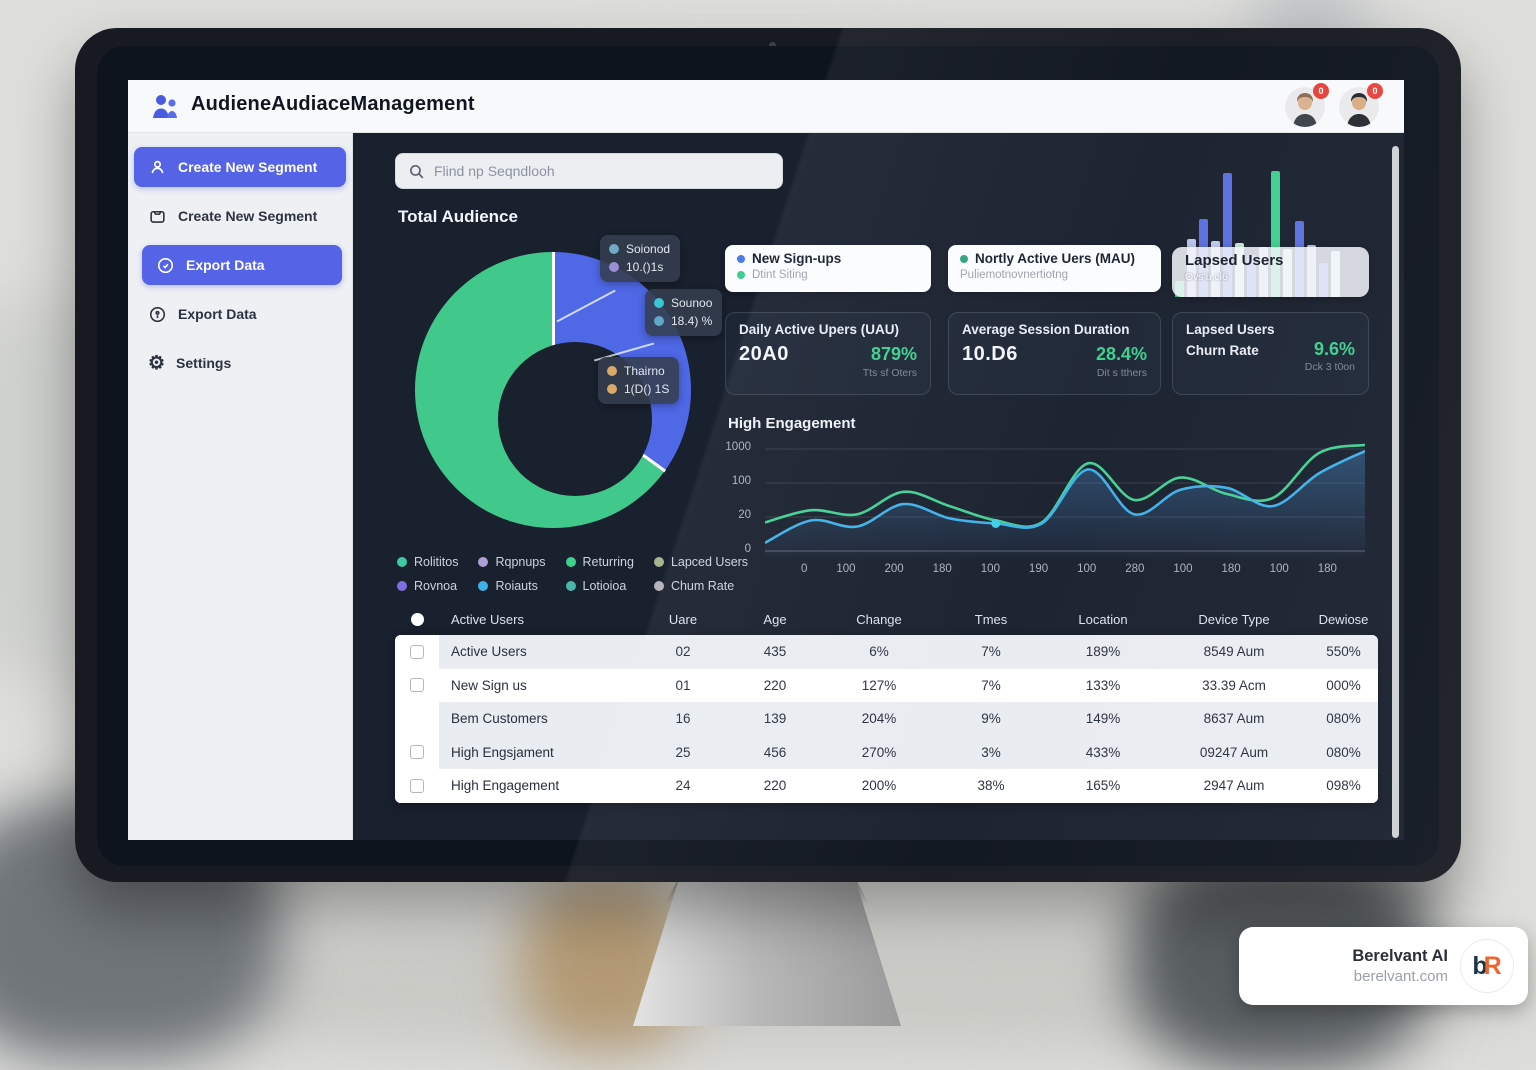  What do you see at coordinates (1329, 367) in the screenshot?
I see `kpi-note: Dck 3 t0on` at bounding box center [1329, 367].